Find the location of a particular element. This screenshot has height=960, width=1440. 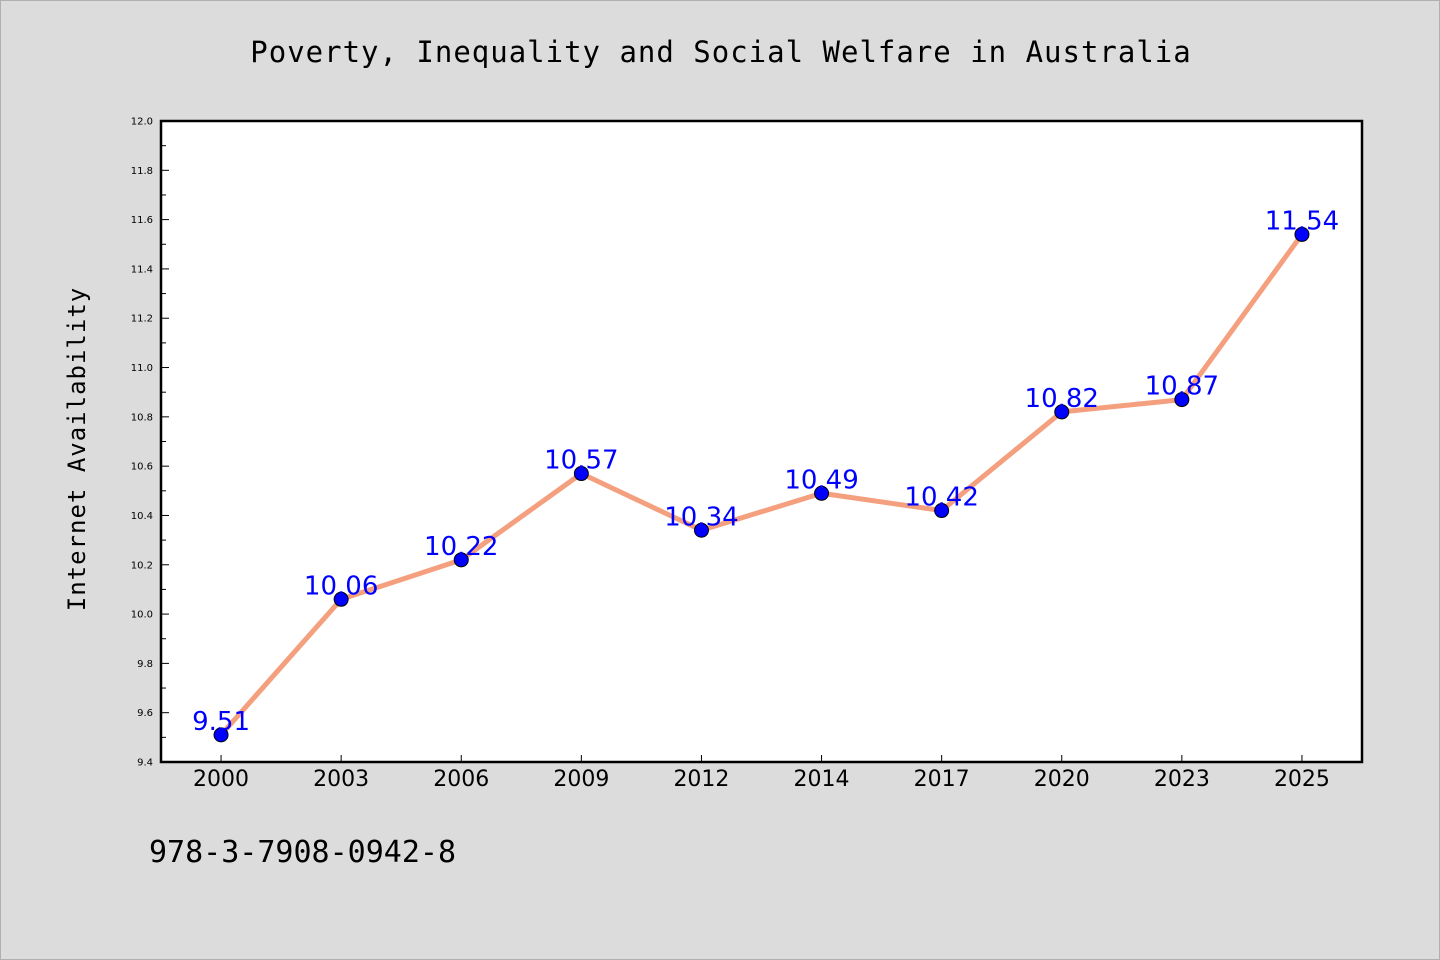

y-tick-label: 11.8 is located at coordinates (142, 171).